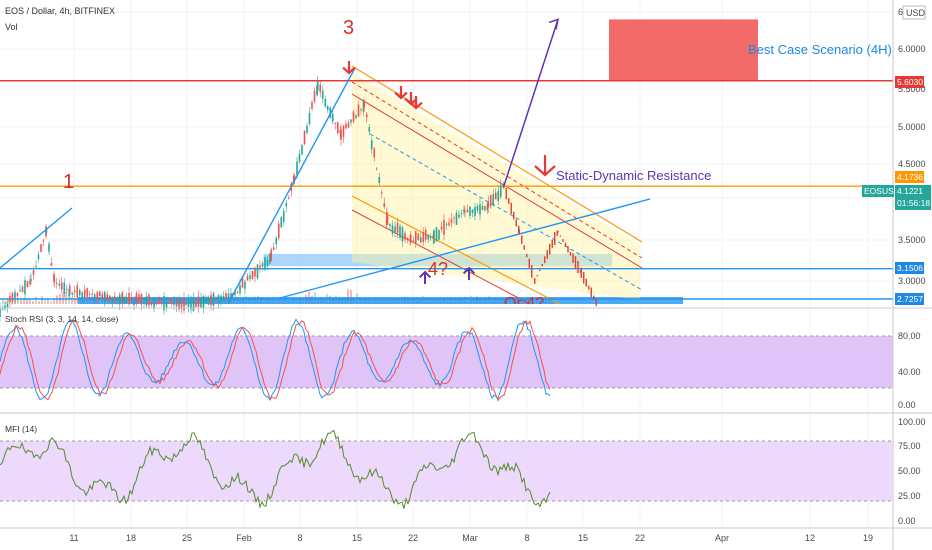  Describe the element at coordinates (291, 186) in the screenshot. I see `trendline-wave3` at that location.